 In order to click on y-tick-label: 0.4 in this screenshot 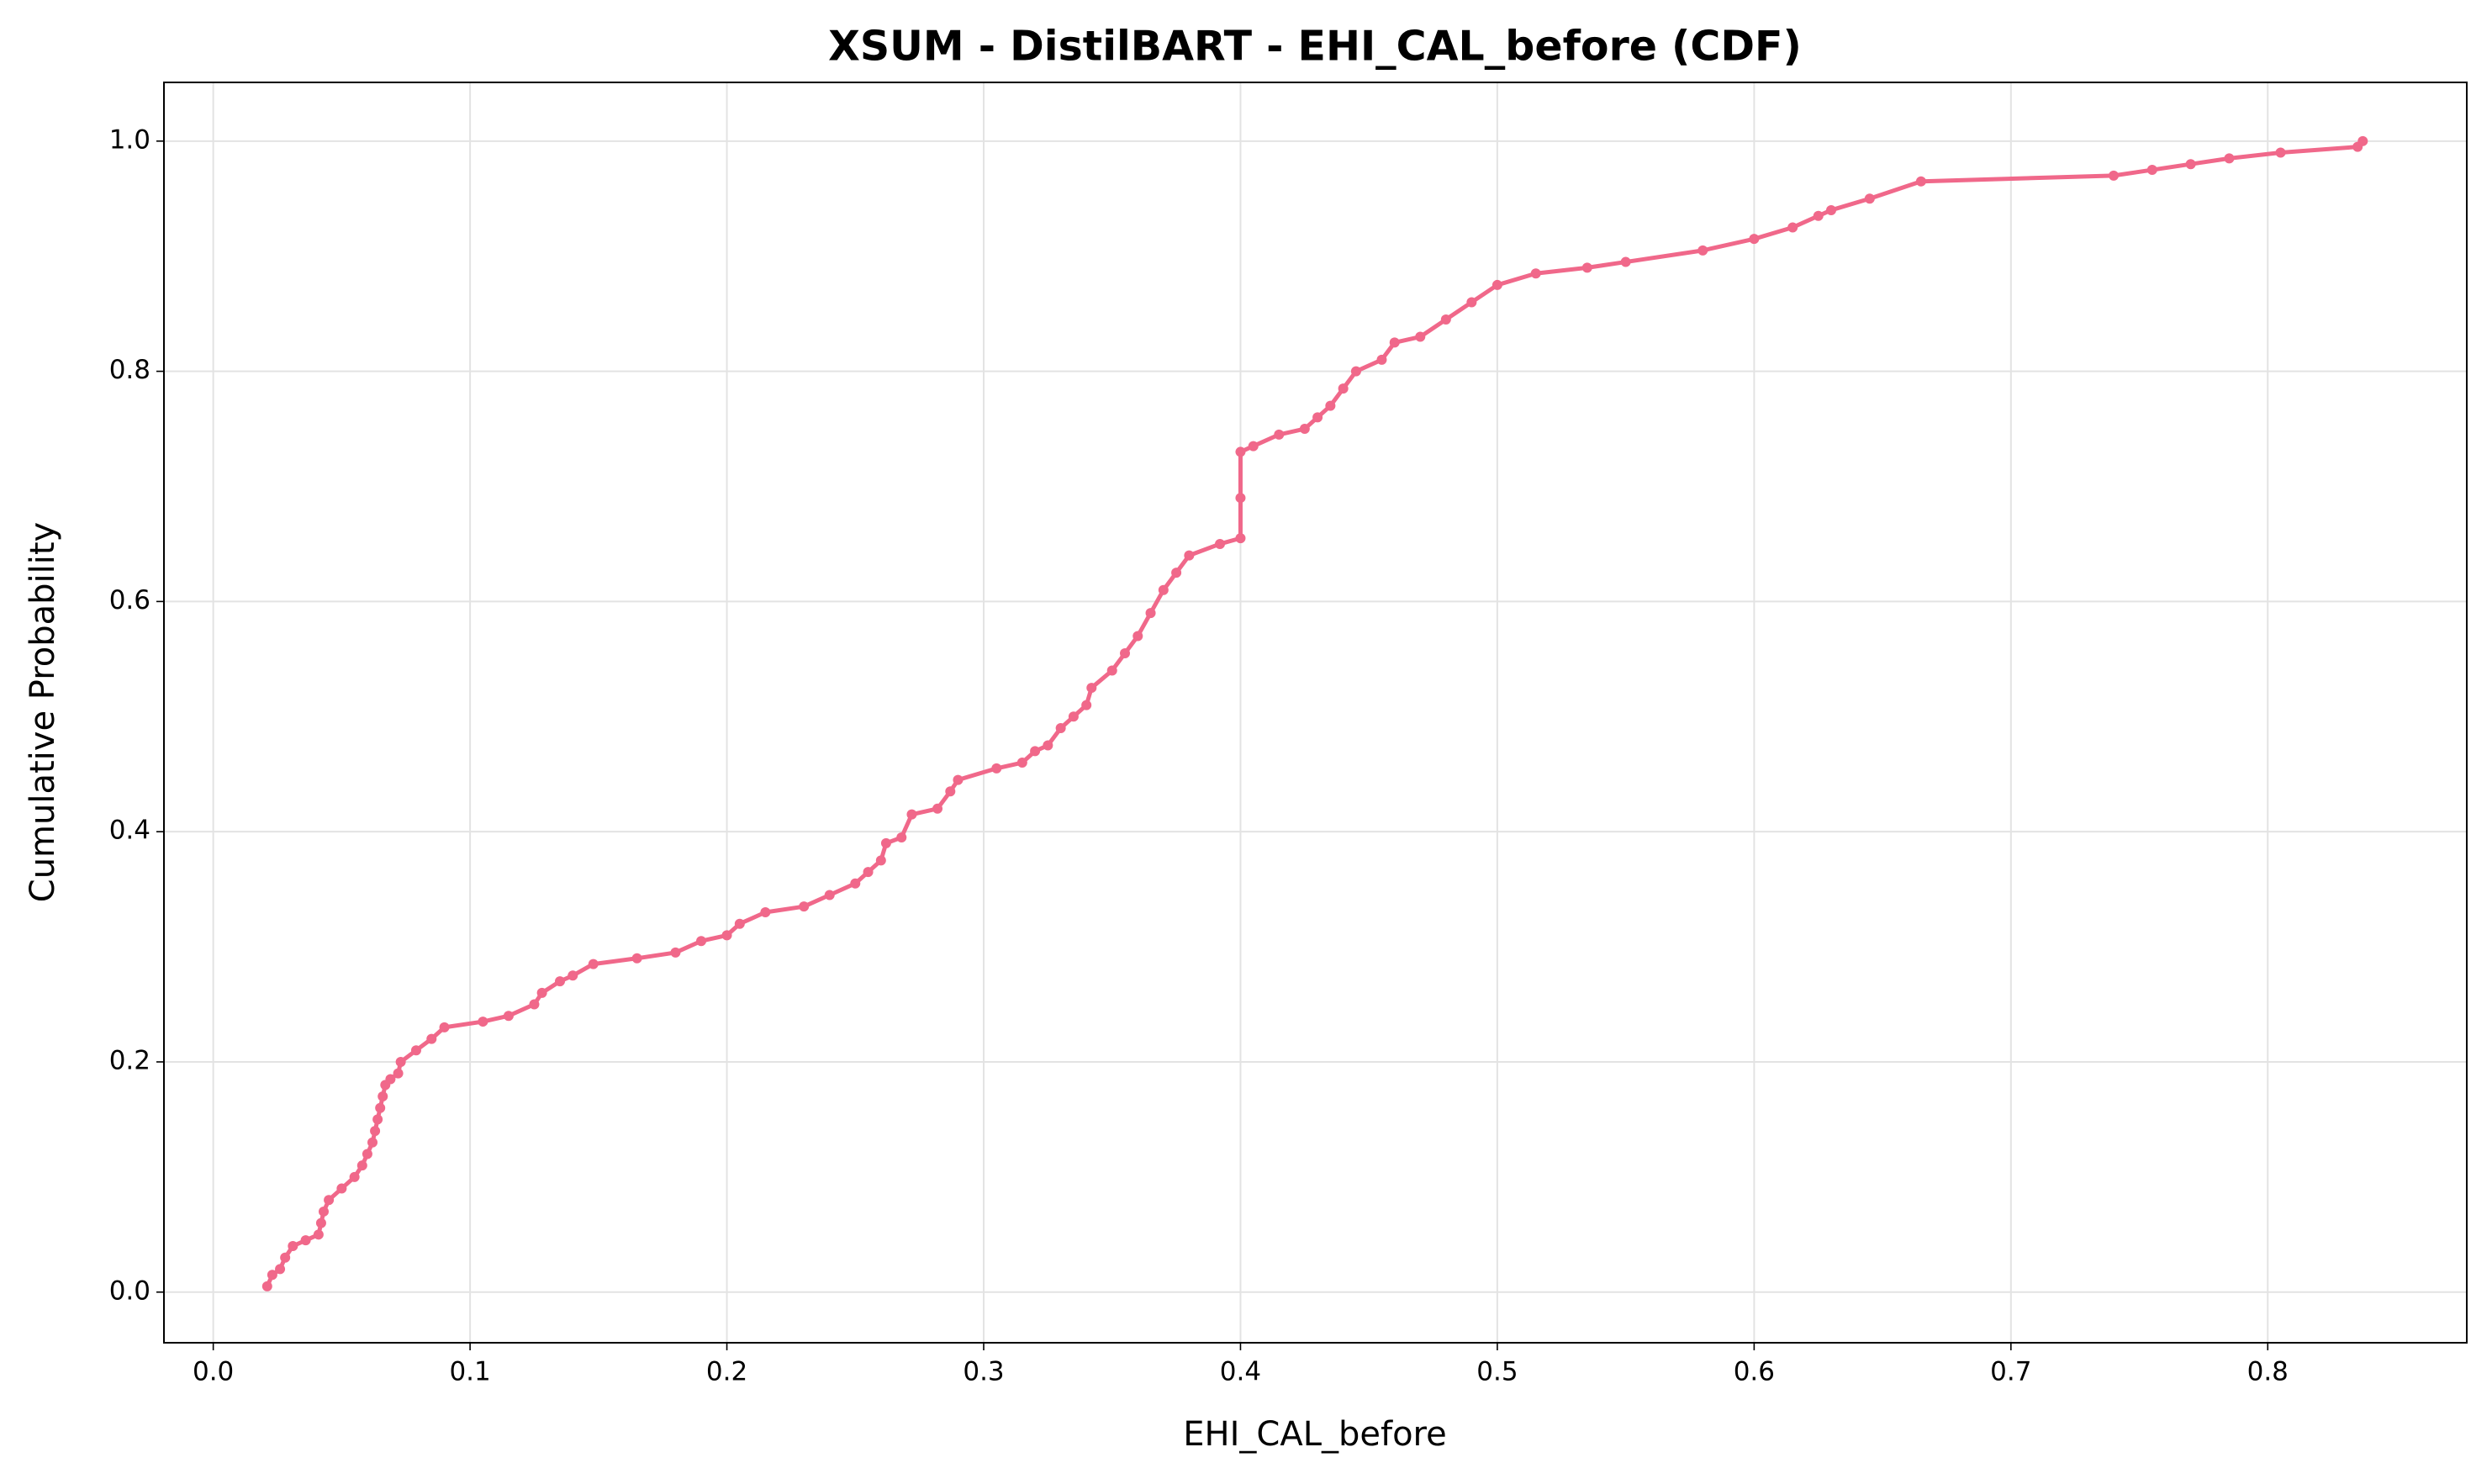, I will do `click(129, 831)`.